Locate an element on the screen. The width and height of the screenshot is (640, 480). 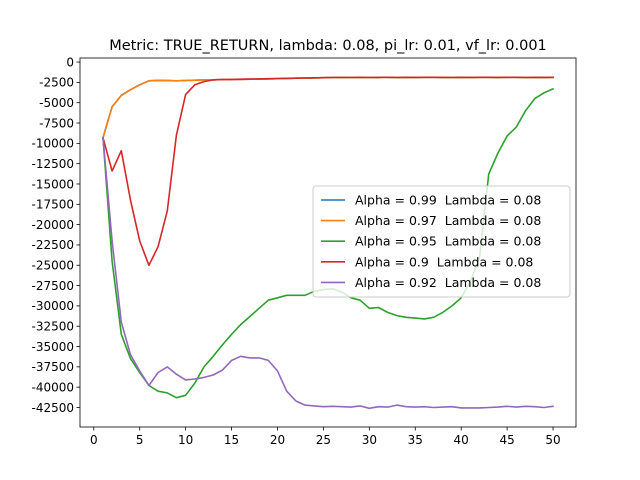
y-tick-label: -10000 is located at coordinates (52, 144).